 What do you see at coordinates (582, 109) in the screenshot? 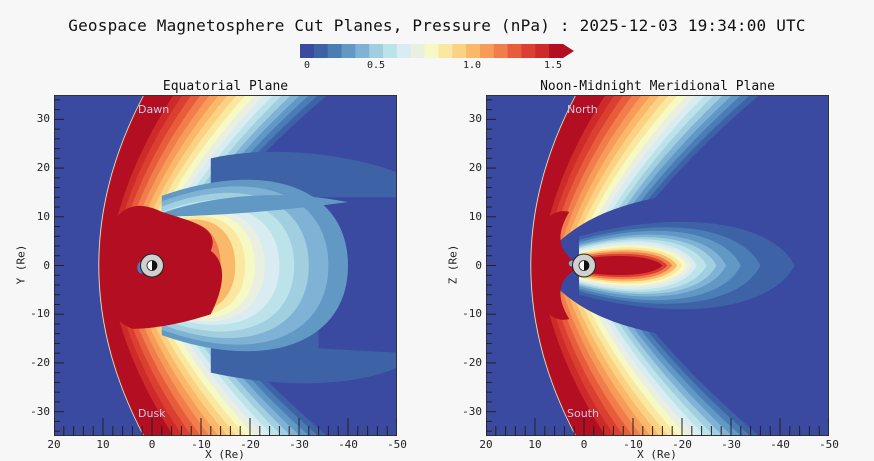
I see `north-label: North` at bounding box center [582, 109].